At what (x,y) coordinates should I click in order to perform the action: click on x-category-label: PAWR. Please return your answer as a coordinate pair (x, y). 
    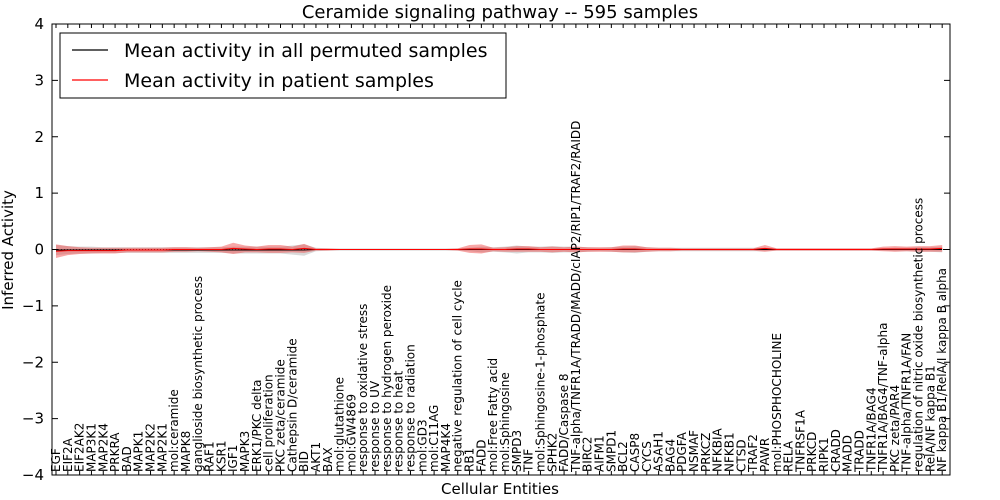
    Looking at the image, I should click on (765, 455).